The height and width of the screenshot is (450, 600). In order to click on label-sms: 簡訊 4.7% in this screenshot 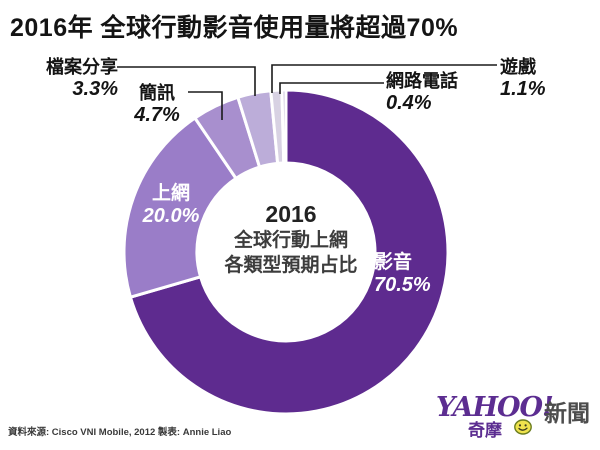, I will do `click(157, 104)`.